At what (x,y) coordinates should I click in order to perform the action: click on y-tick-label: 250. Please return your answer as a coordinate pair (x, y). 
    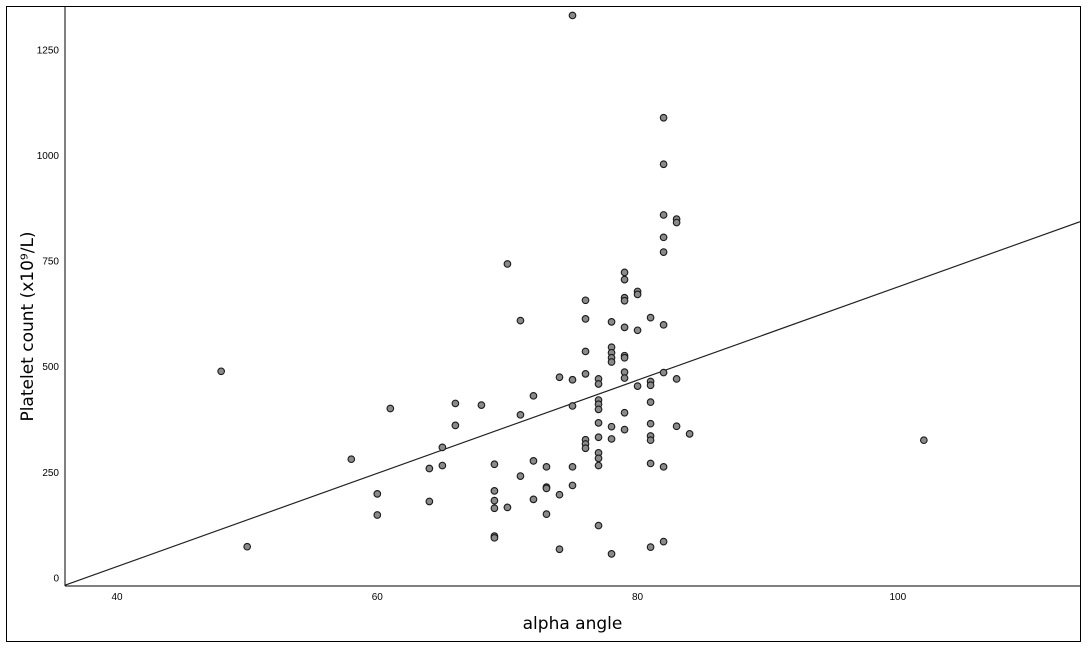
    Looking at the image, I should click on (50, 473).